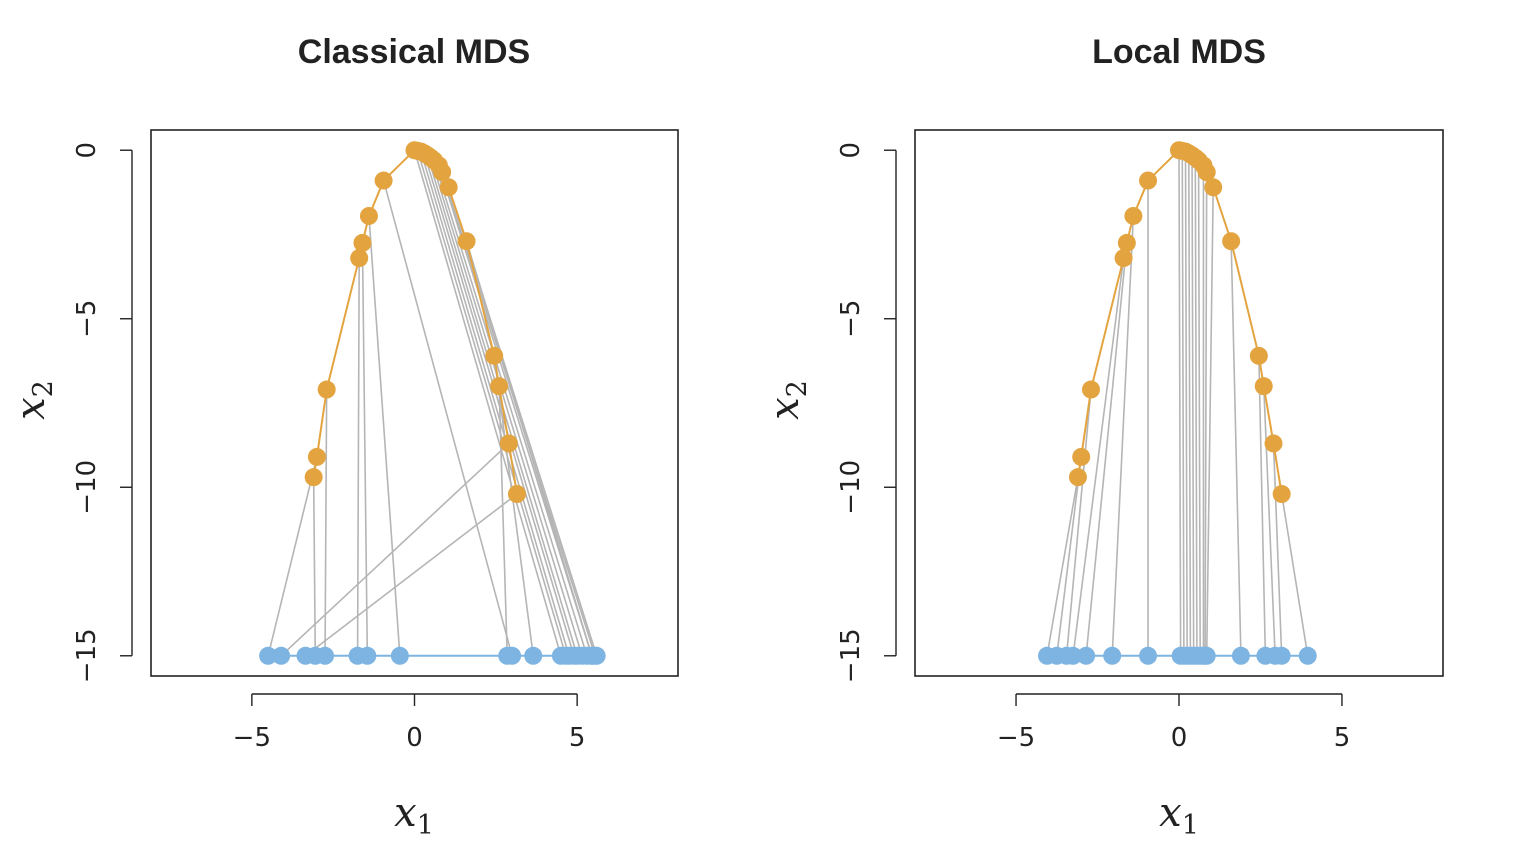  Describe the element at coordinates (414, 52) in the screenshot. I see `chart-title: Classical MDS` at that location.